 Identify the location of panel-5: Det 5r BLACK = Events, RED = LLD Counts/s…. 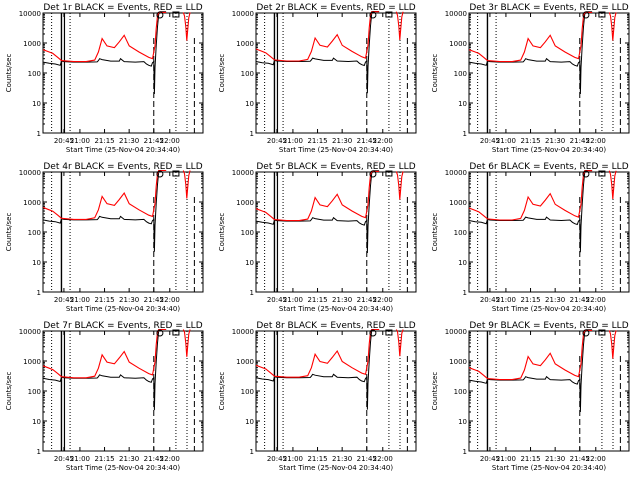
(317, 237).